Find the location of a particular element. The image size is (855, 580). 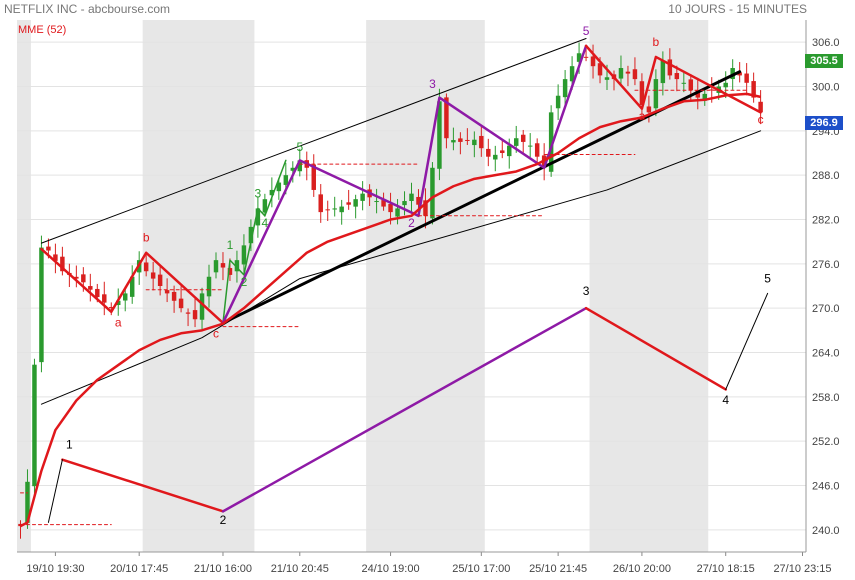

wave-label: c is located at coordinates (216, 334).